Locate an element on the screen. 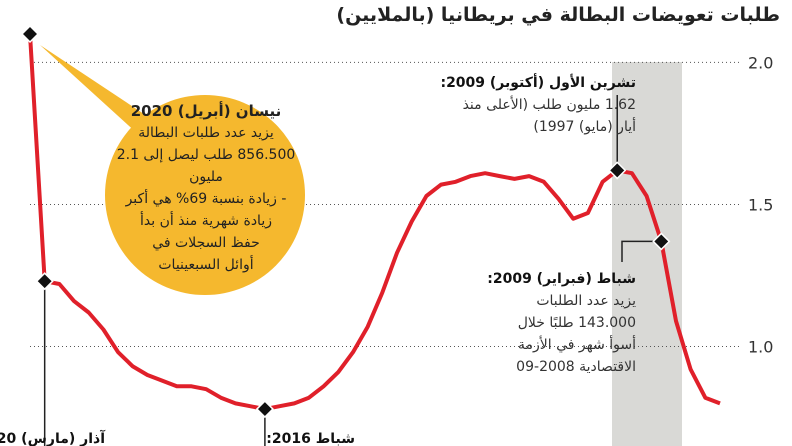 This screenshot has height=446, width=792. annotation-line: أوائل السبعينيات is located at coordinates (206, 265).